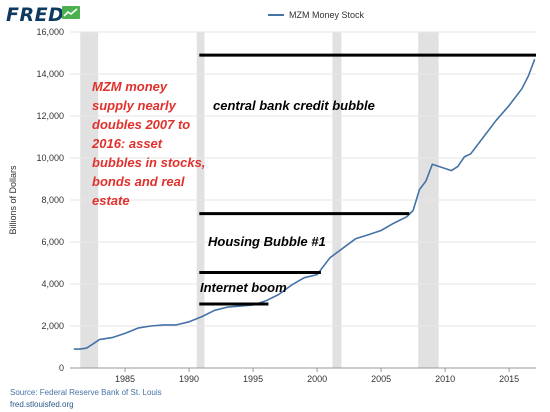  I want to click on y-tick-label: 8,000, so click(52, 200).